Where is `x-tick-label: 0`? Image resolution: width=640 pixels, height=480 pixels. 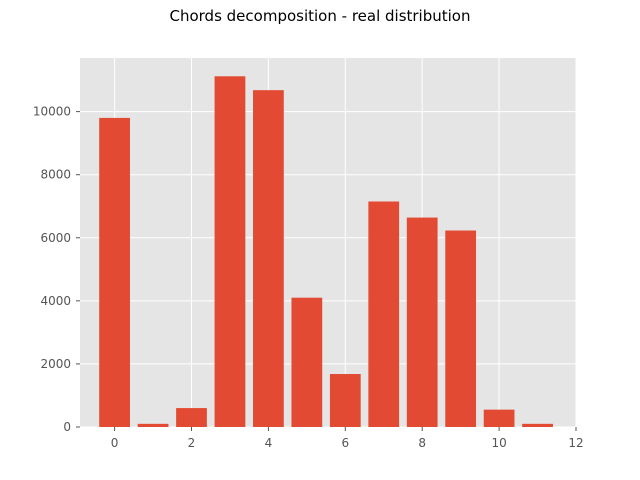
x-tick-label: 0 is located at coordinates (115, 443).